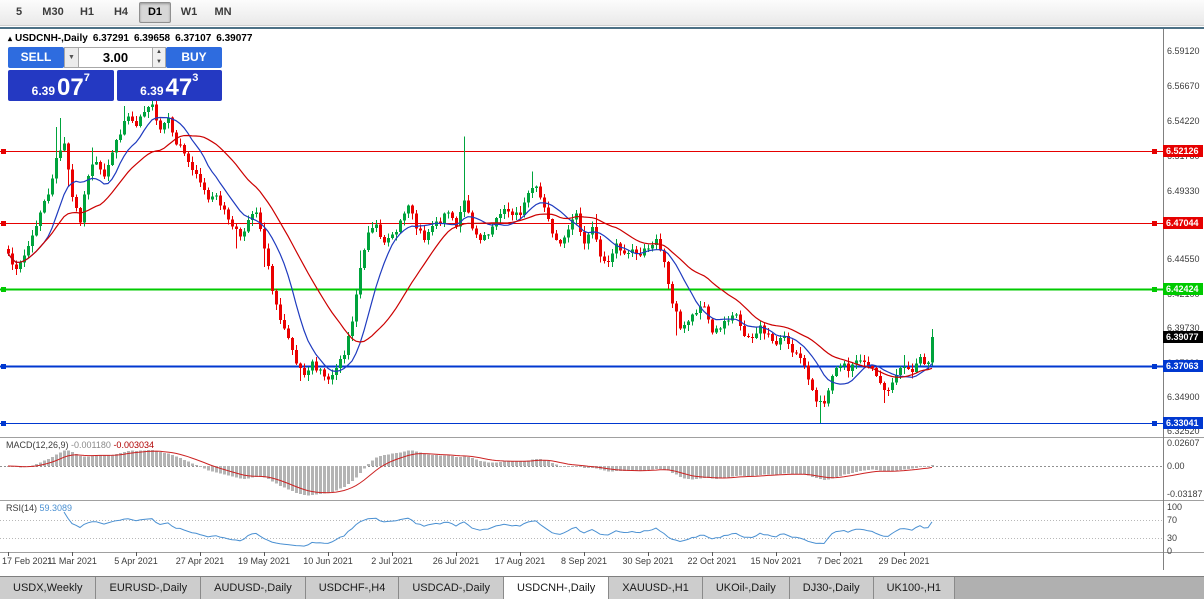  I want to click on chart-tab-usdchf-h4: USDCHF-,H4, so click(352, 588).